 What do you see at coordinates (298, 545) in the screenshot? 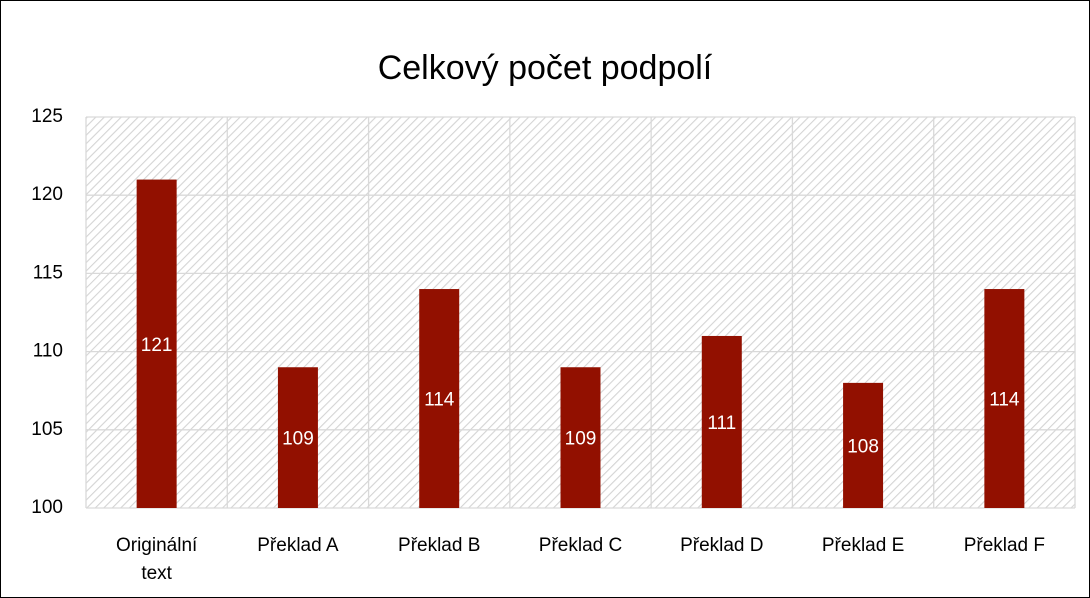
I see `x-tick-label: Překlad A` at bounding box center [298, 545].